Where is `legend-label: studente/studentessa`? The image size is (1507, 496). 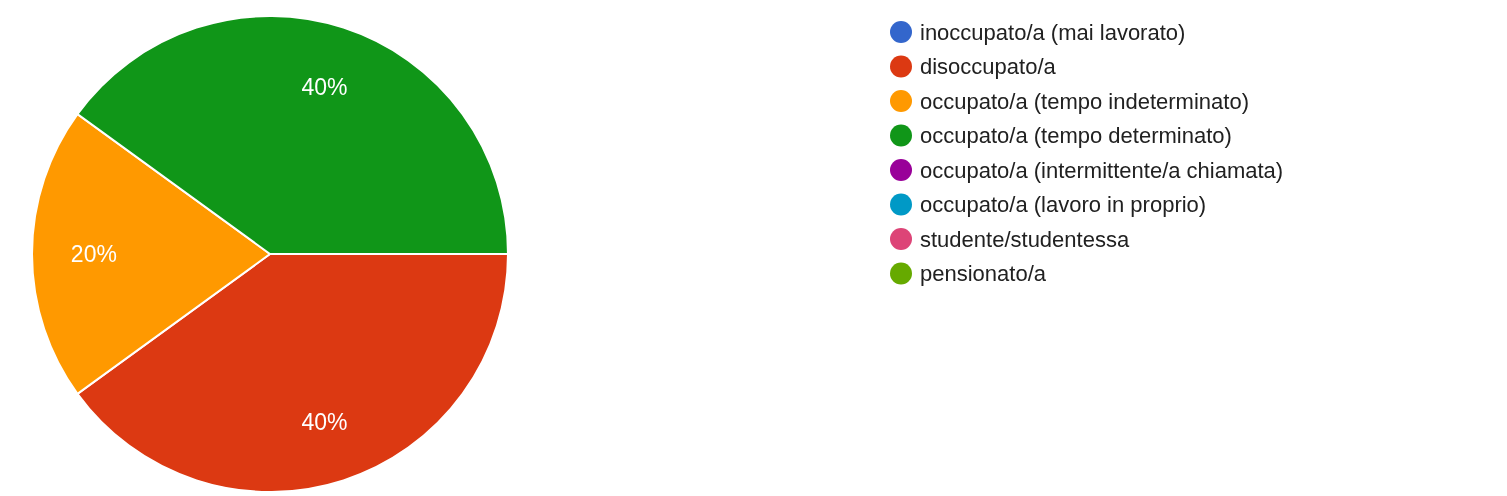
legend-label: studente/studentessa is located at coordinates (1025, 239).